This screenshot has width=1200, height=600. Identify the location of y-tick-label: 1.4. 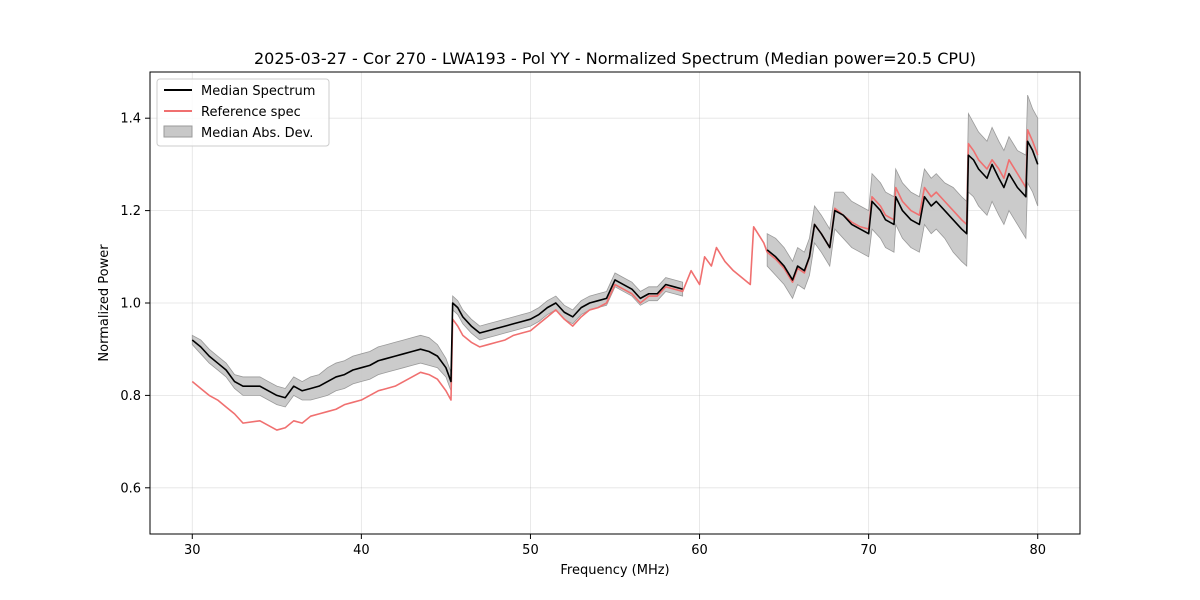
(130, 119).